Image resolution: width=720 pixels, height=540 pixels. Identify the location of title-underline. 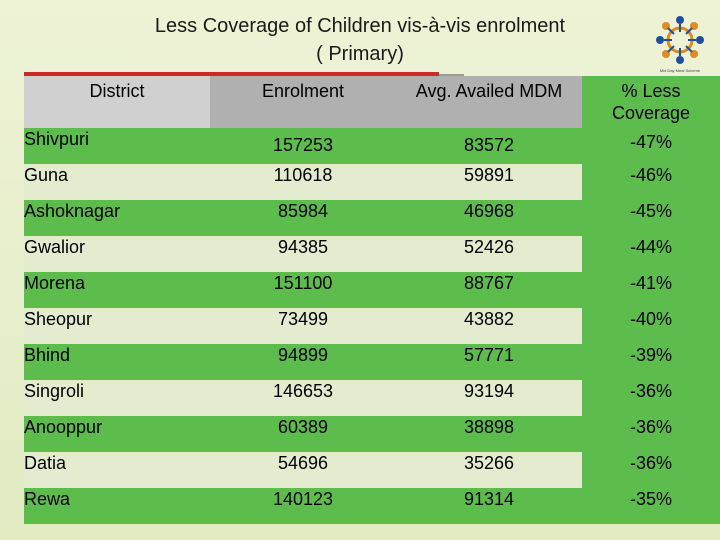
(244, 75).